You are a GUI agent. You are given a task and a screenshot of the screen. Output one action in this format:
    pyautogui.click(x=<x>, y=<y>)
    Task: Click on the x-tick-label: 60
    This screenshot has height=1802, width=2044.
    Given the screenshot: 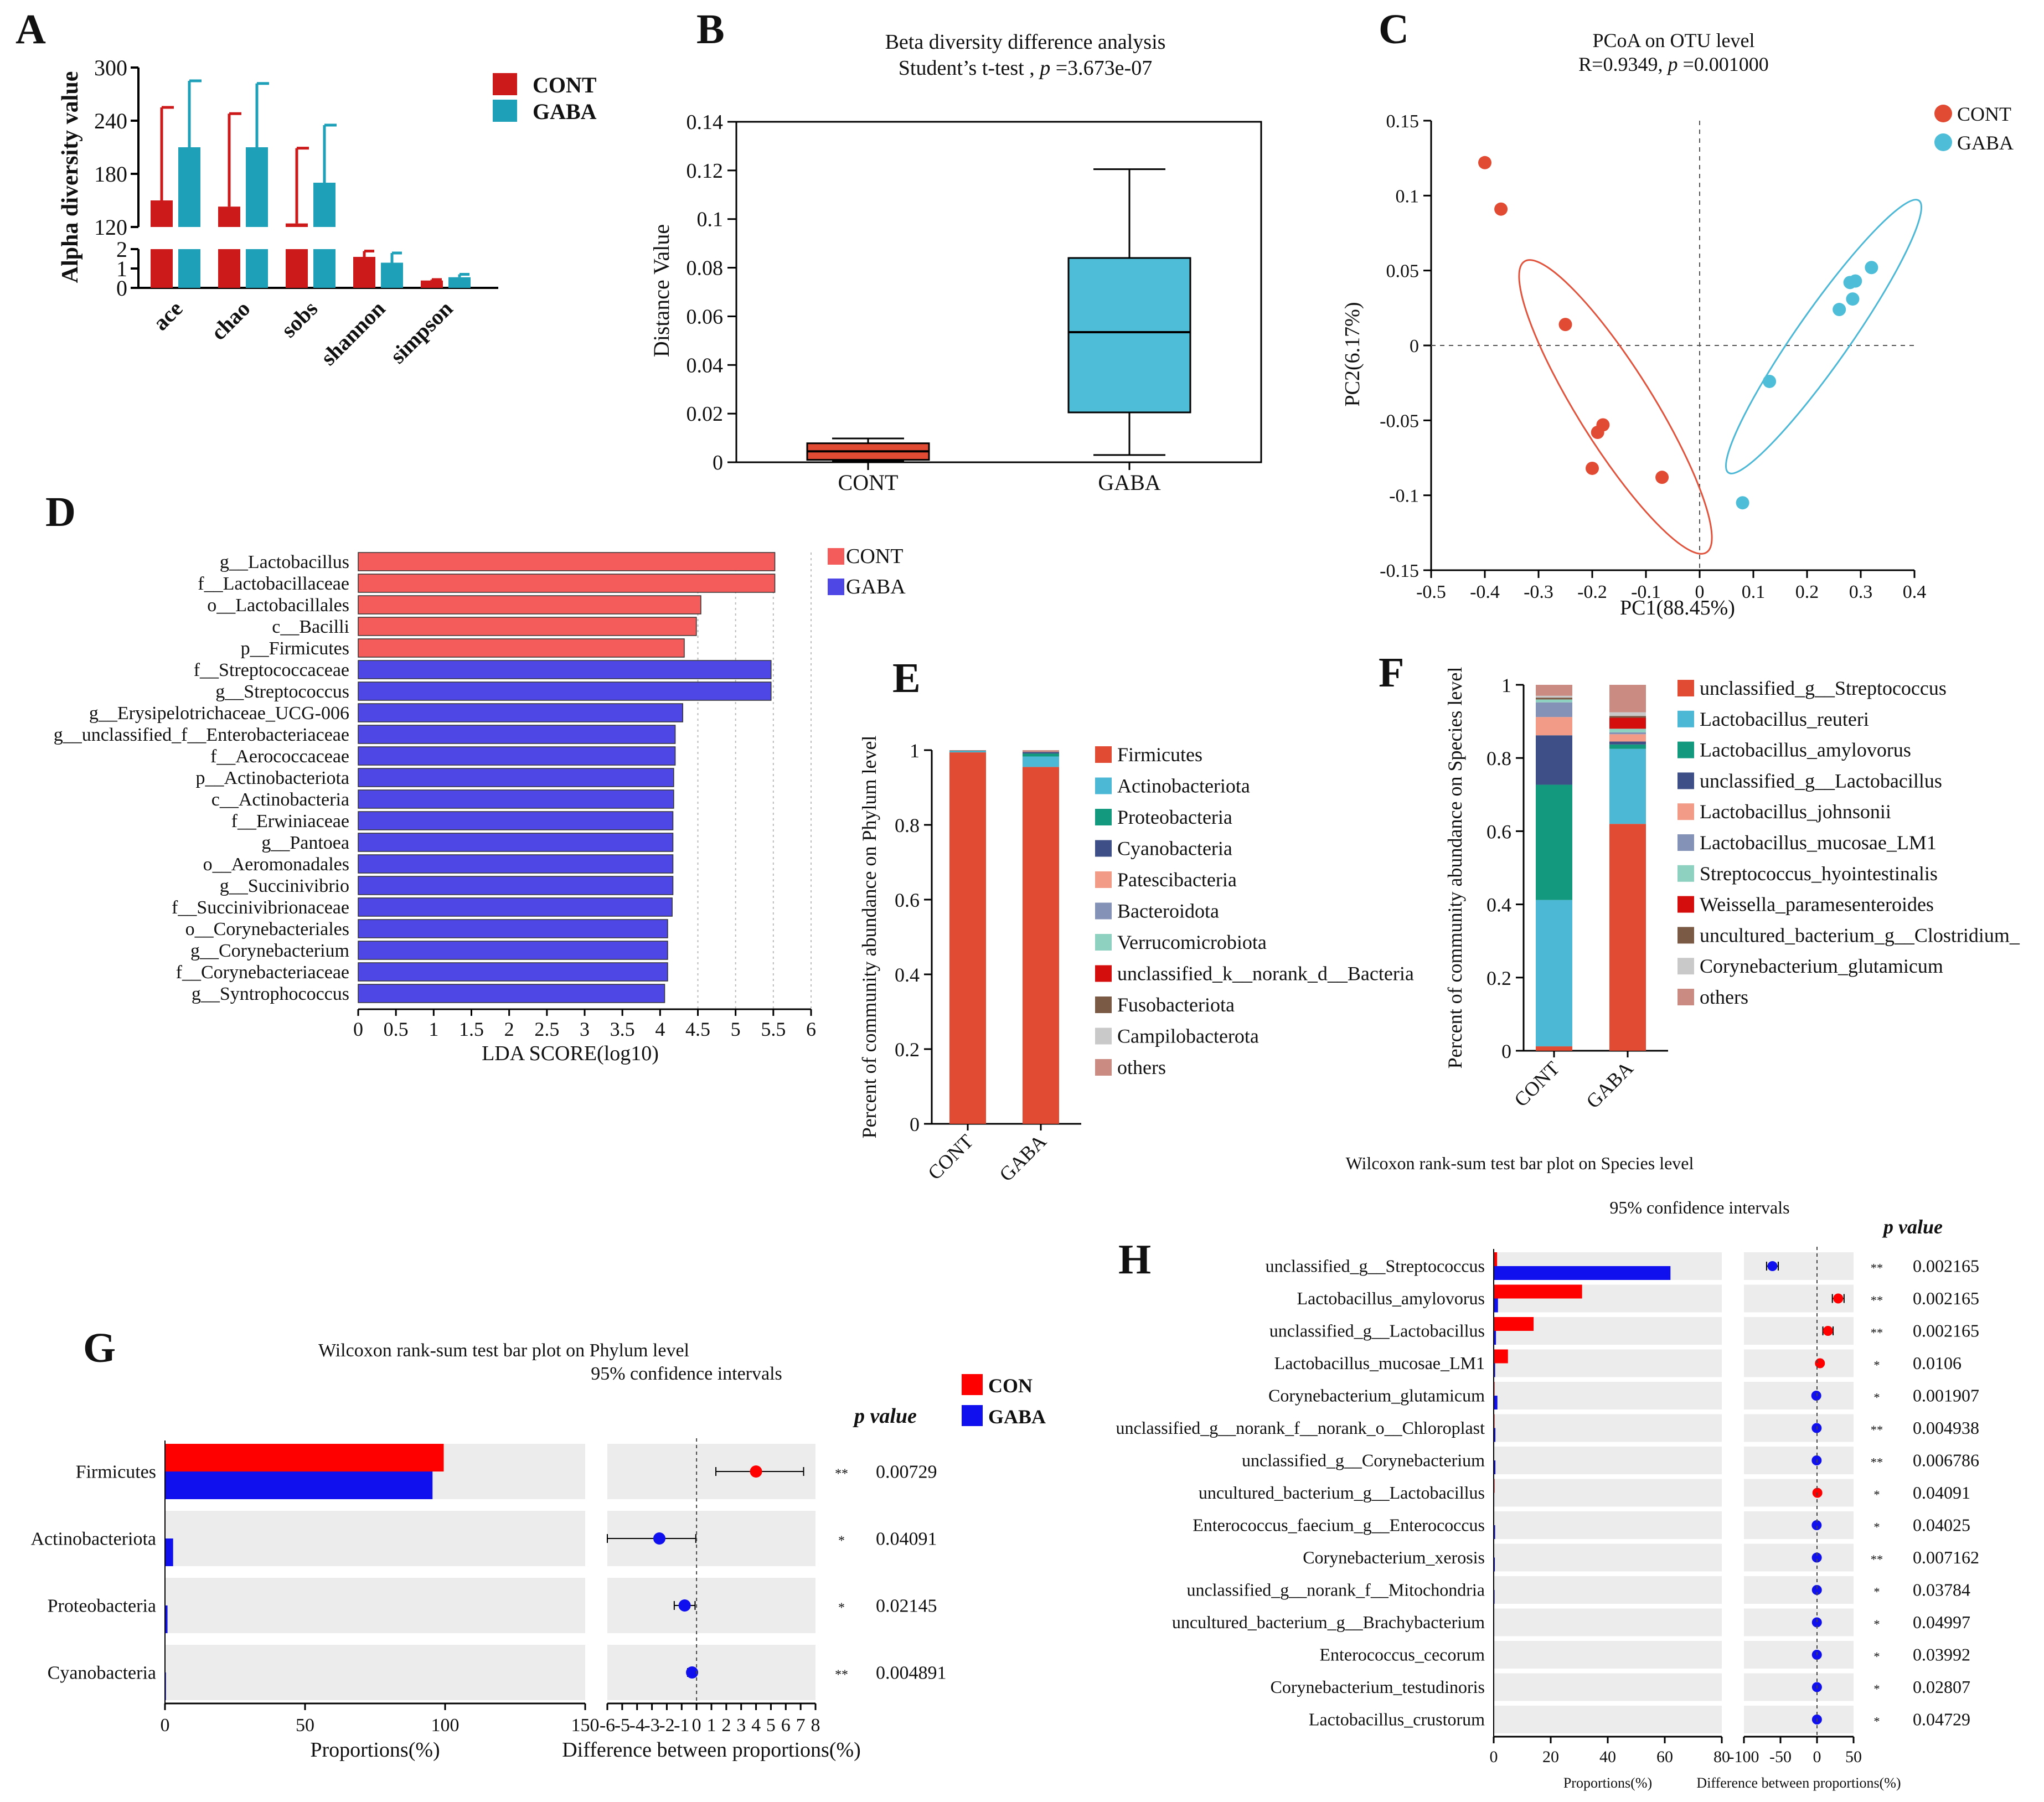 What is the action you would take?
    pyautogui.click(x=1664, y=1757)
    